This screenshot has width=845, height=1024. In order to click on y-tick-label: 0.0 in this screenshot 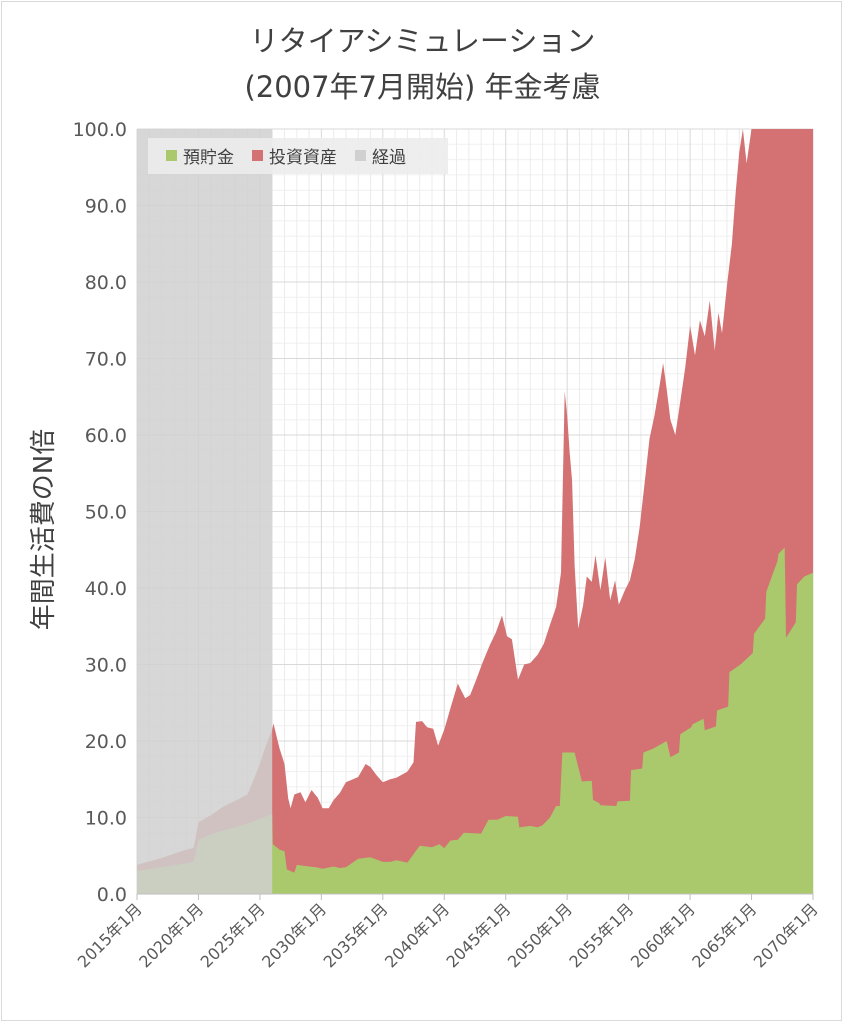, I will do `click(112, 895)`.